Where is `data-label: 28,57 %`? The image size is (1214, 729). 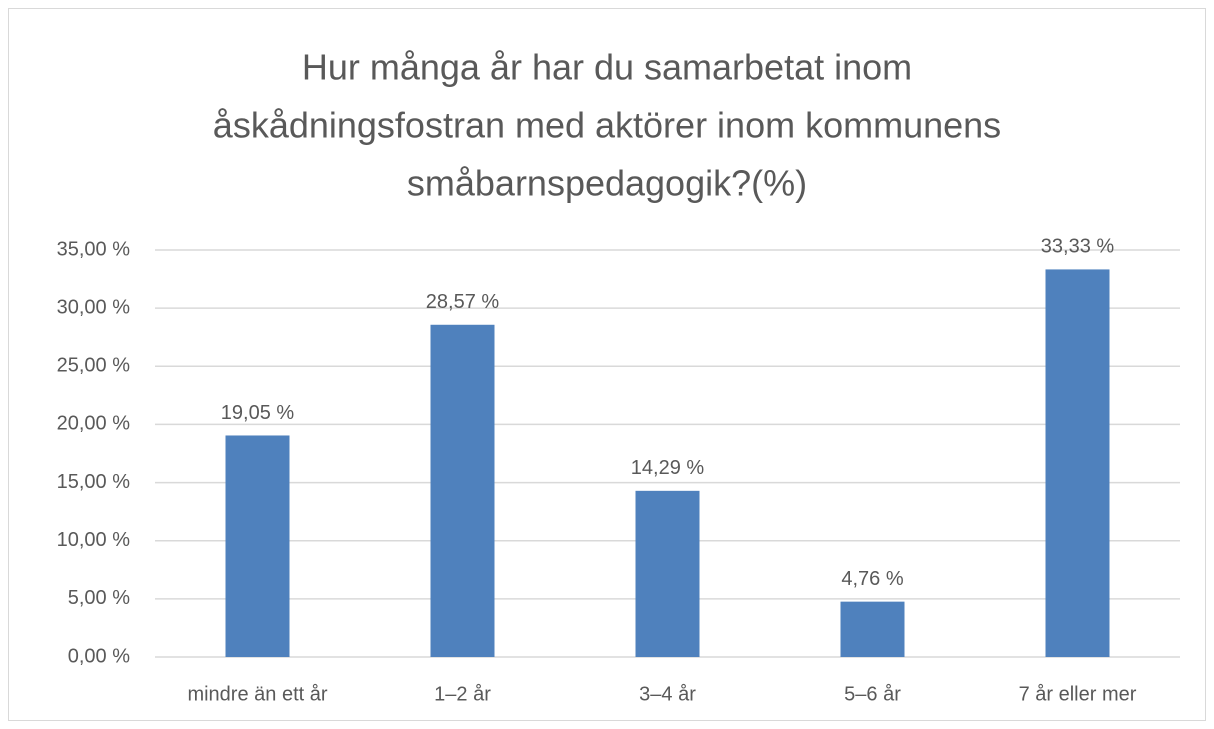
data-label: 28,57 % is located at coordinates (463, 302).